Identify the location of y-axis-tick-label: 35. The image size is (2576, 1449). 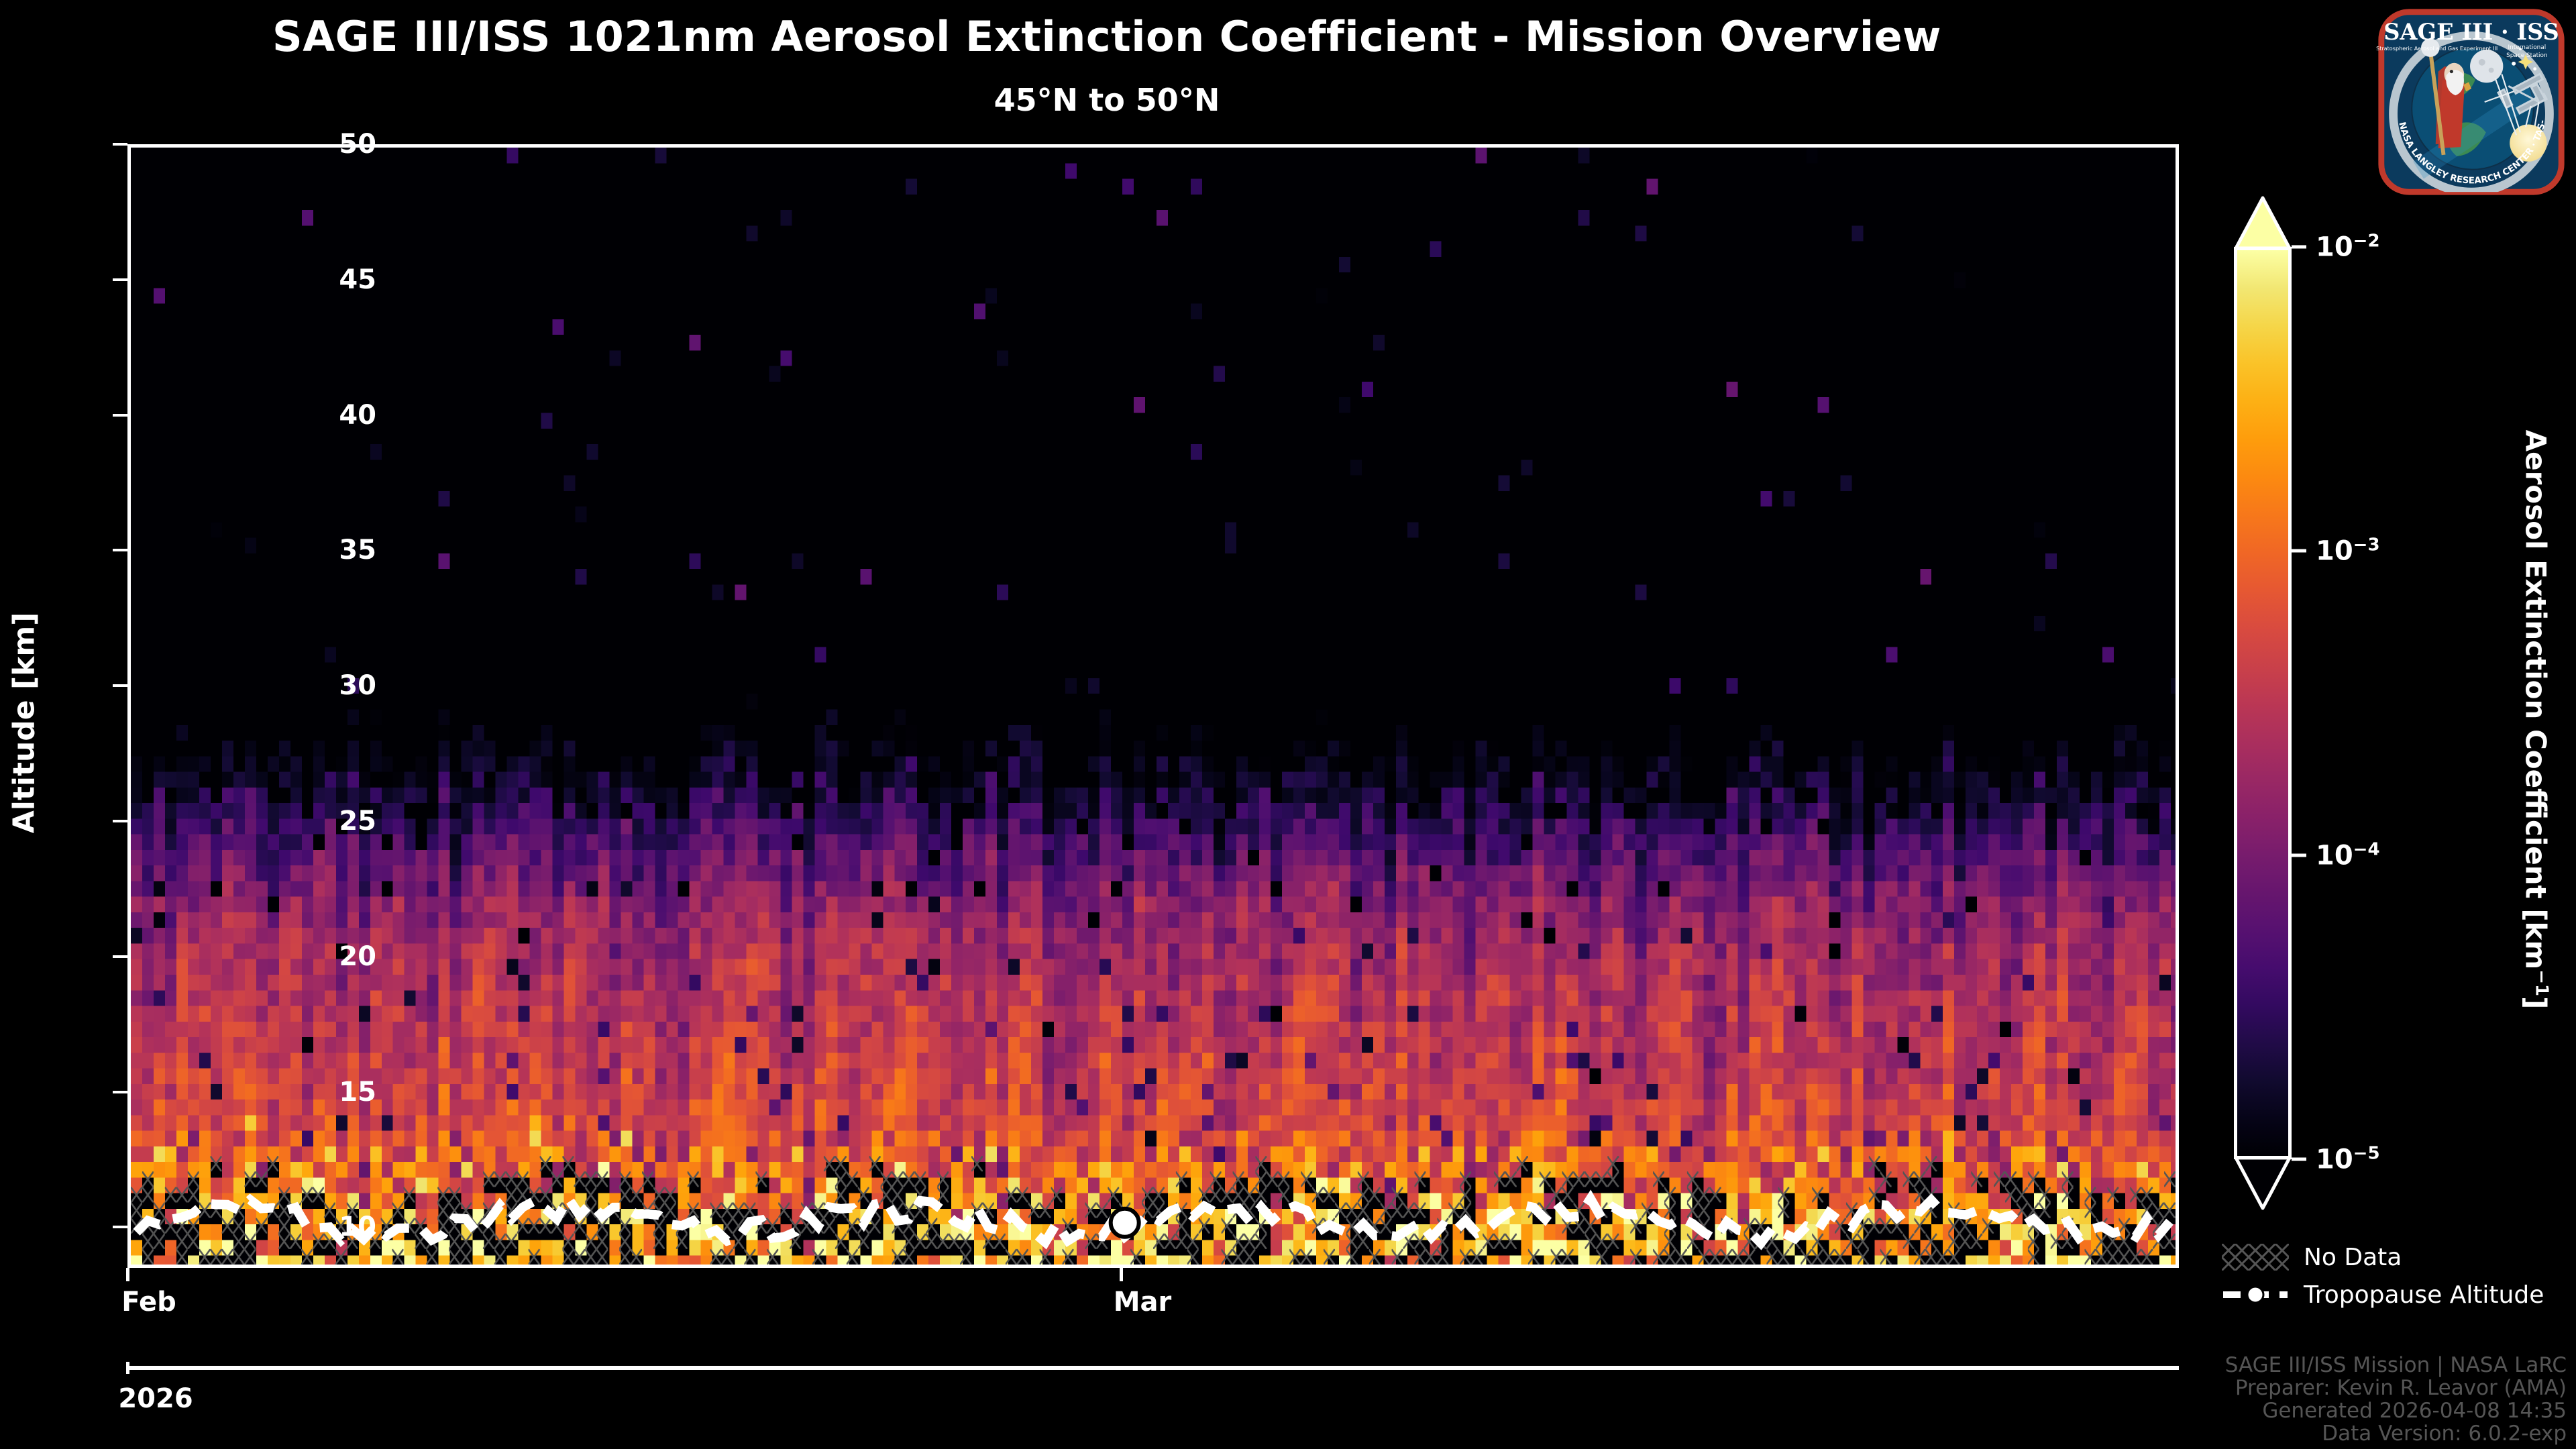
(357, 550).